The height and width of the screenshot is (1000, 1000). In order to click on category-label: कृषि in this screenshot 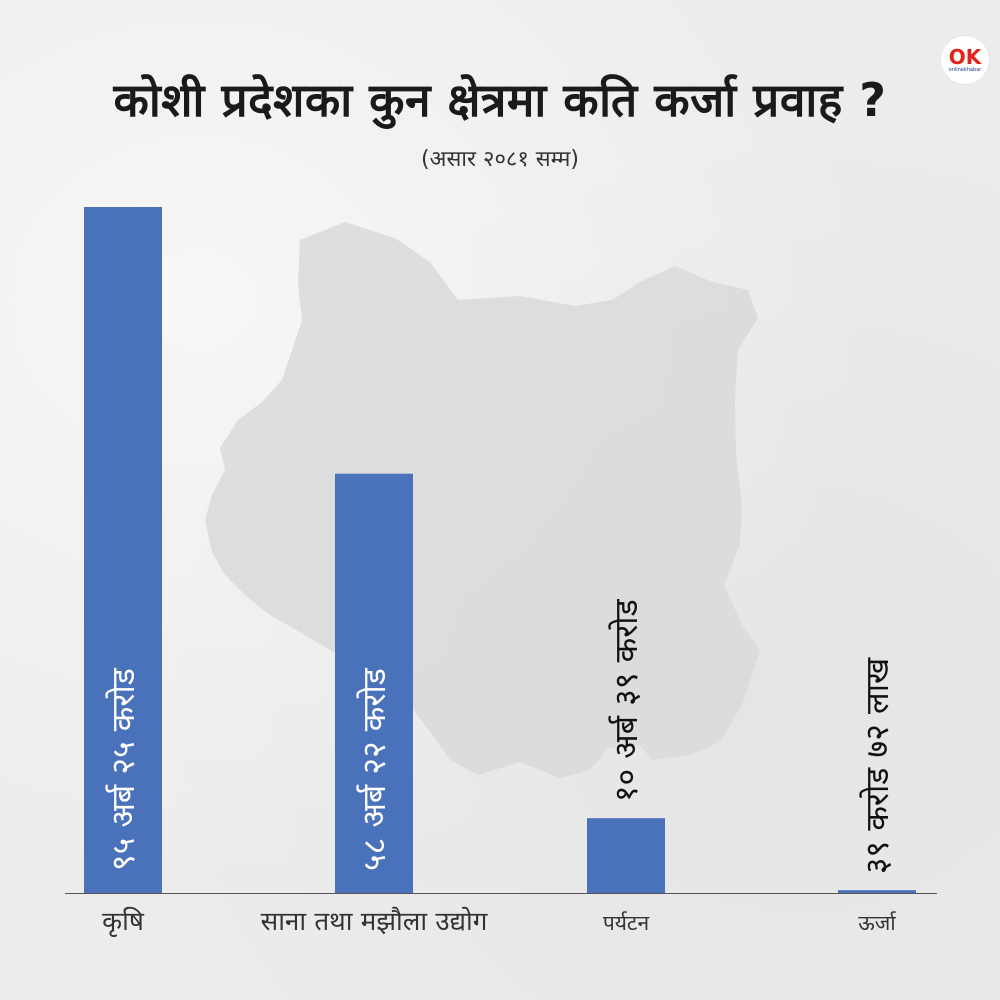, I will do `click(123, 921)`.